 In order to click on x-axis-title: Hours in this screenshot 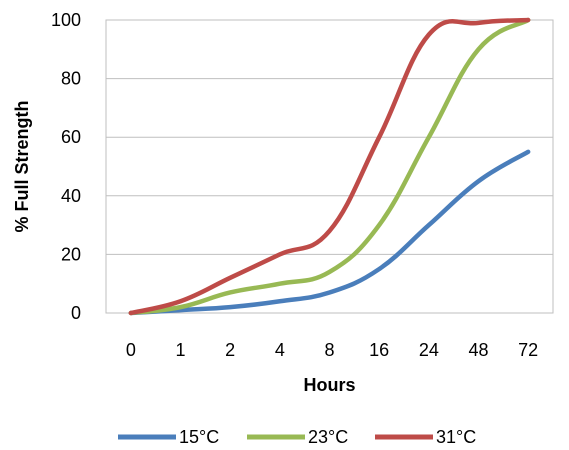, I will do `click(329, 385)`.